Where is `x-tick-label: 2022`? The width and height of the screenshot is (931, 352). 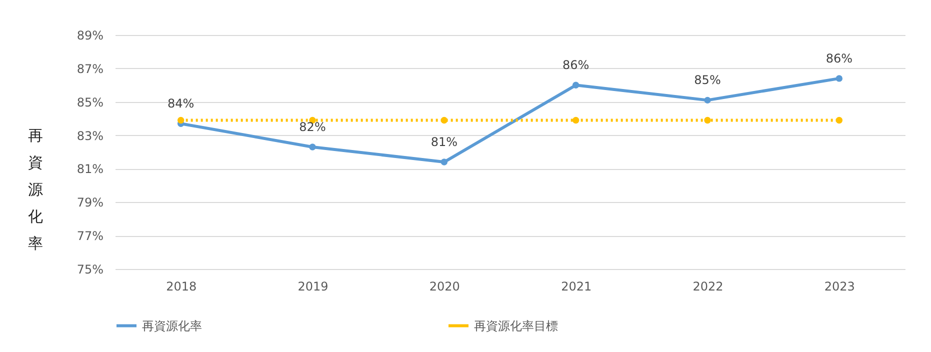
x-tick-label: 2022 is located at coordinates (708, 287).